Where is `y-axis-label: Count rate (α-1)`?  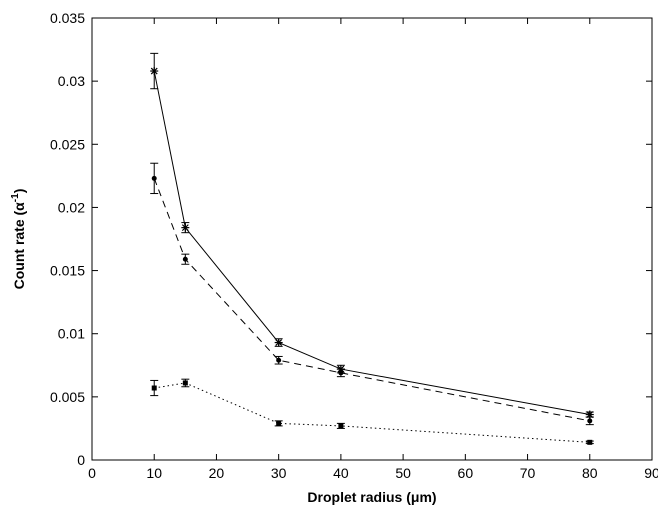 y-axis-label: Count rate (α-1) is located at coordinates (18, 239).